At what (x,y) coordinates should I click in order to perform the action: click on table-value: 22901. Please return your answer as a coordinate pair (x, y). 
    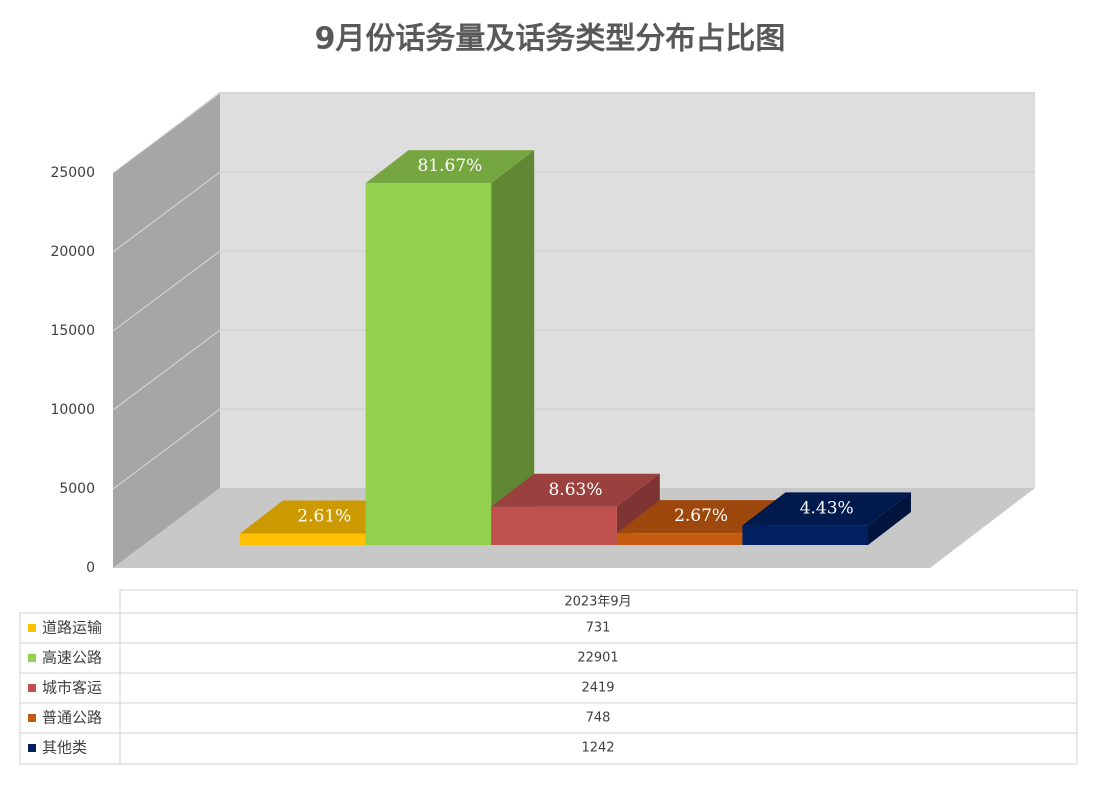
    Looking at the image, I should click on (597, 658).